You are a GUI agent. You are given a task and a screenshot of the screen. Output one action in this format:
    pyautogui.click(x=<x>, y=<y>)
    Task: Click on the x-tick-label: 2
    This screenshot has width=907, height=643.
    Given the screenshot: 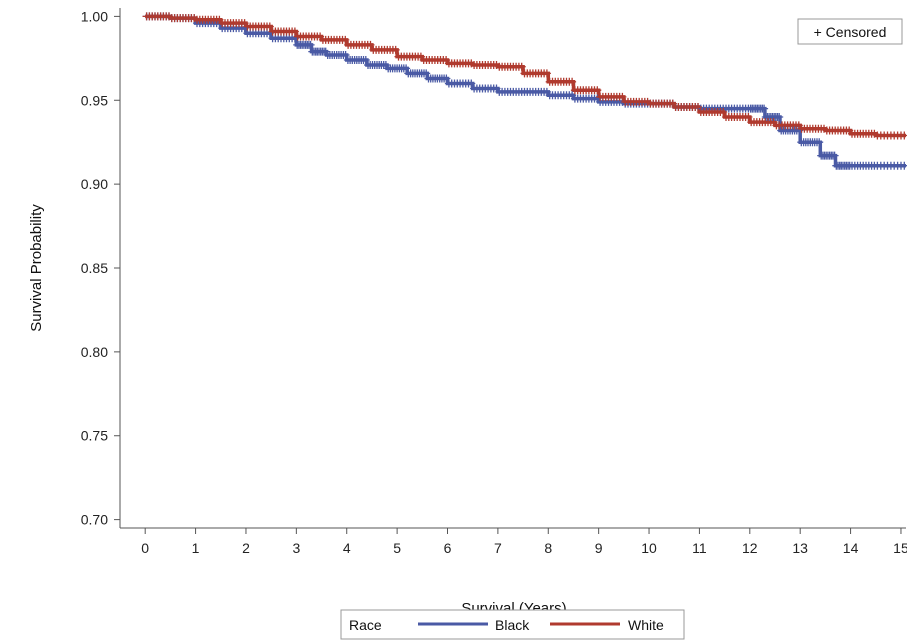 What is the action you would take?
    pyautogui.click(x=246, y=548)
    